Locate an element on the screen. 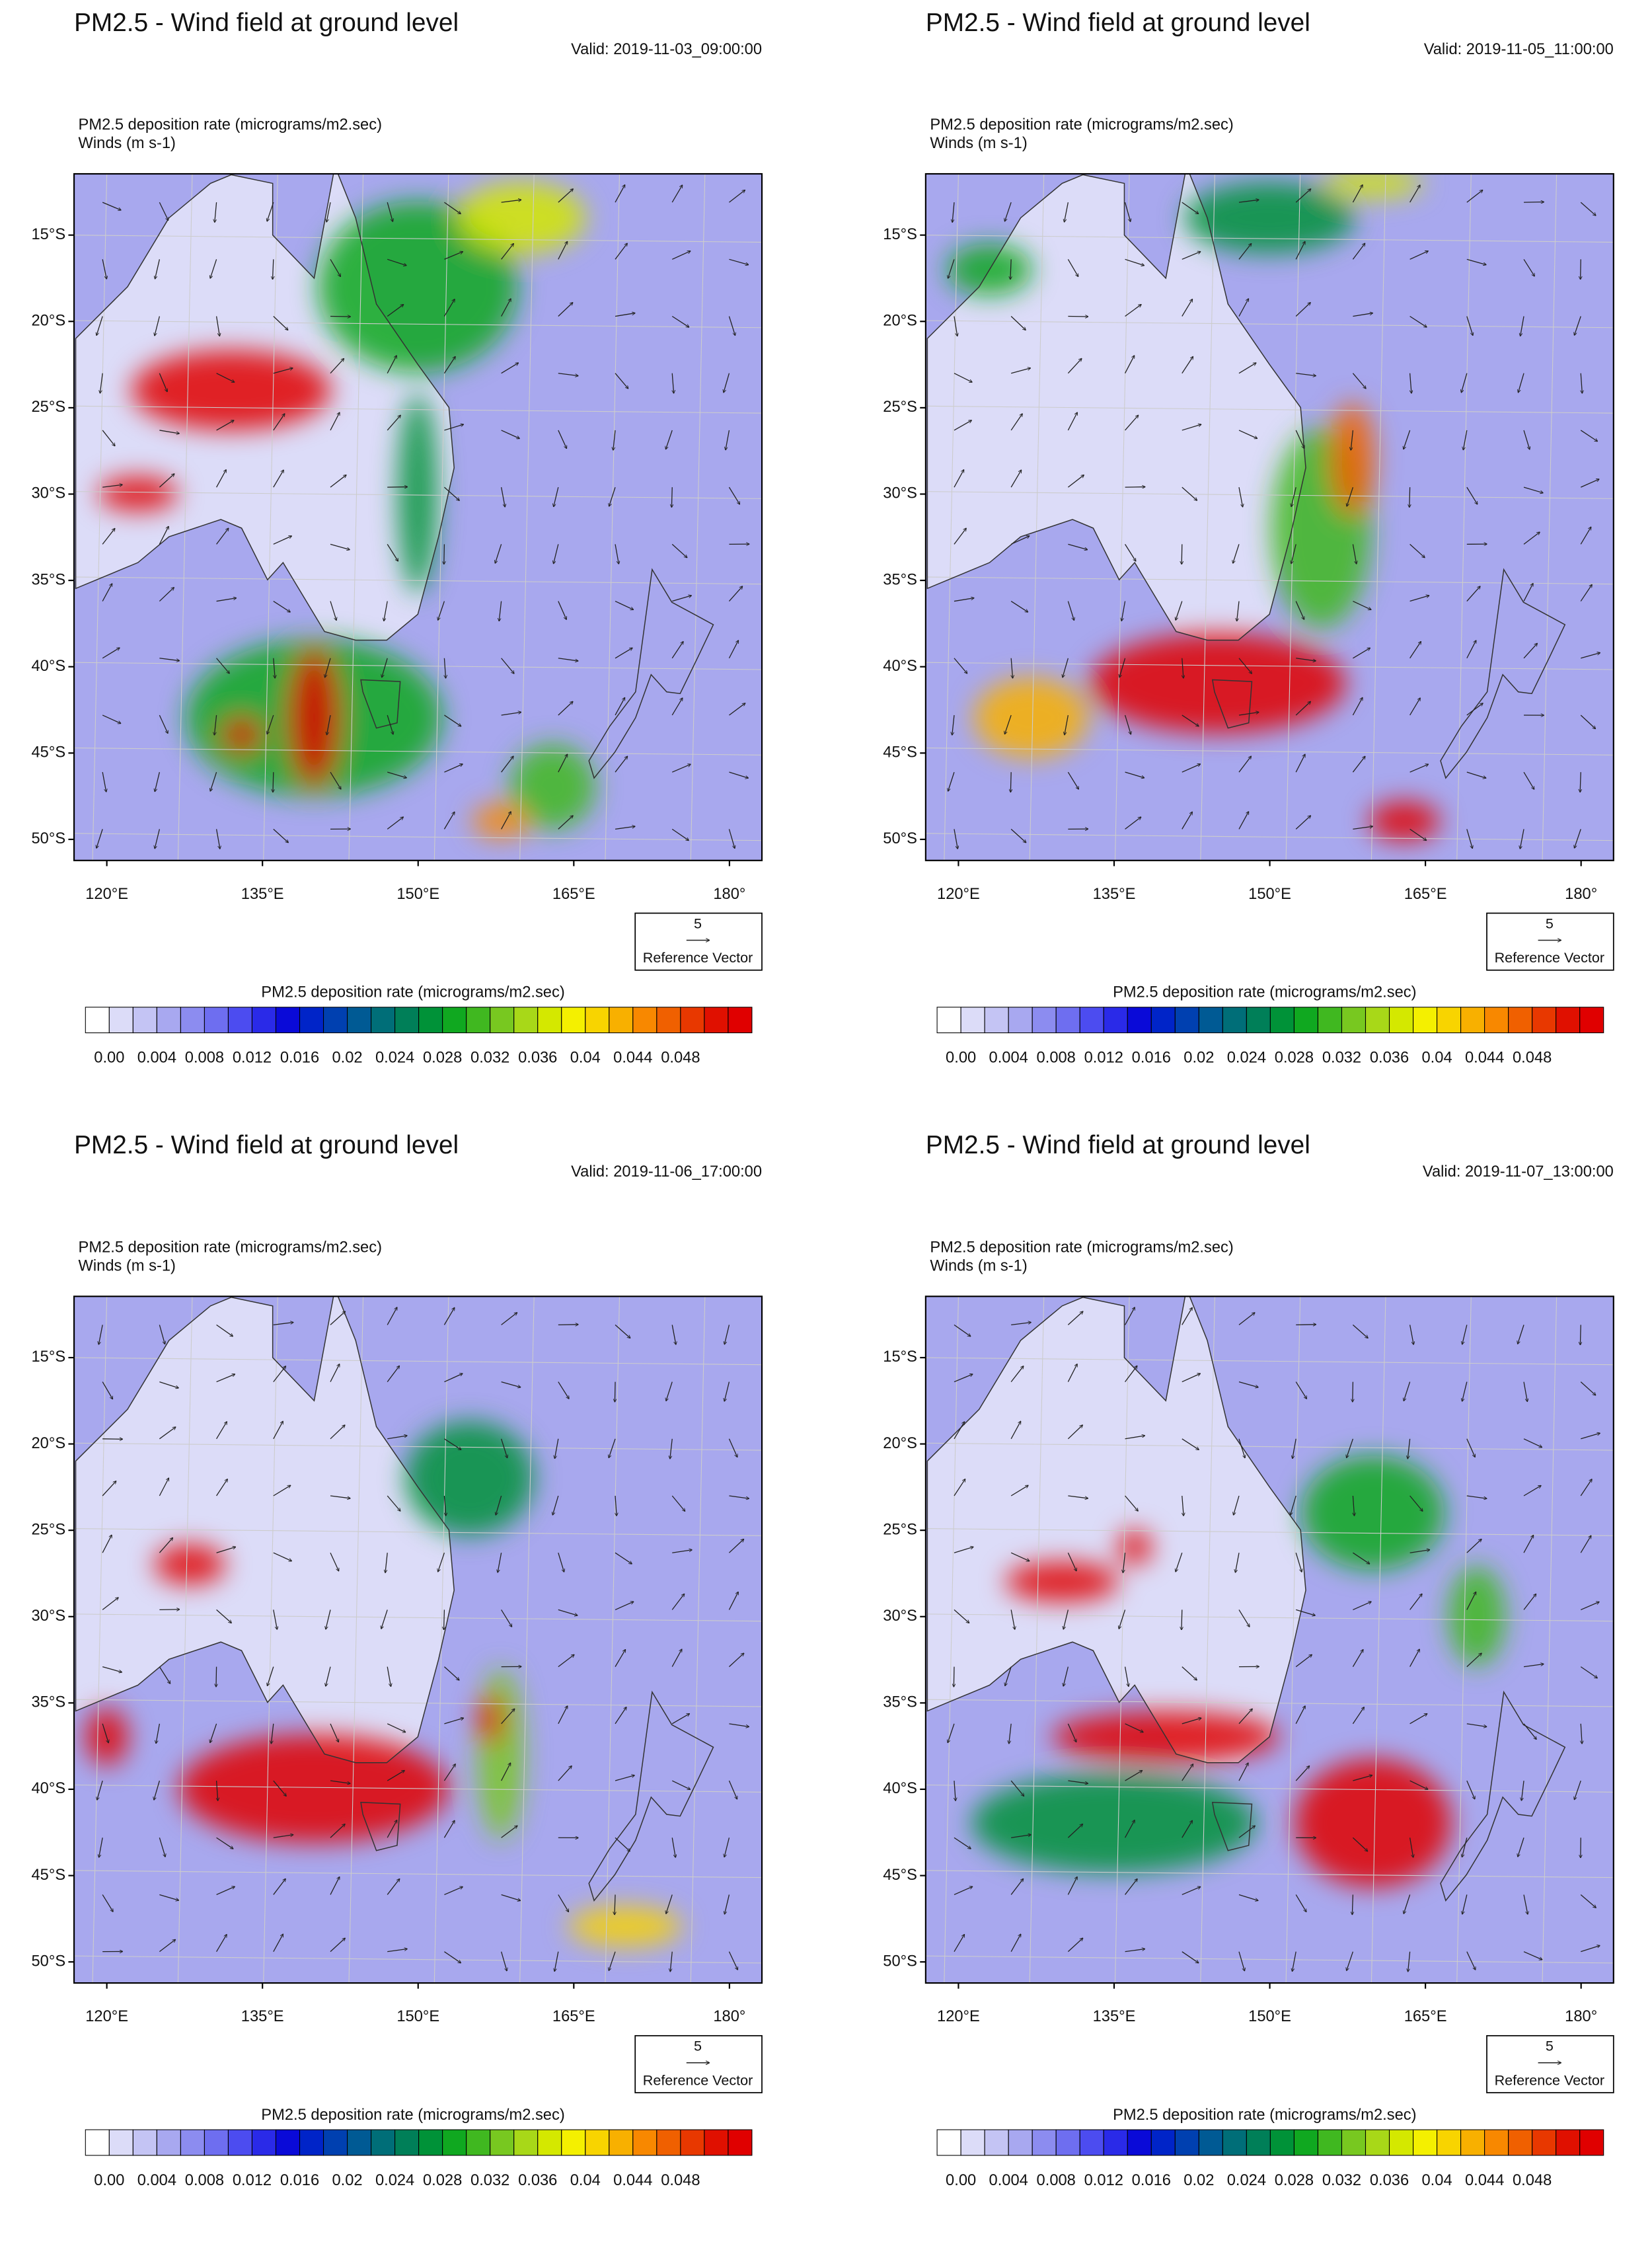  field is located at coordinates (384, 1684).